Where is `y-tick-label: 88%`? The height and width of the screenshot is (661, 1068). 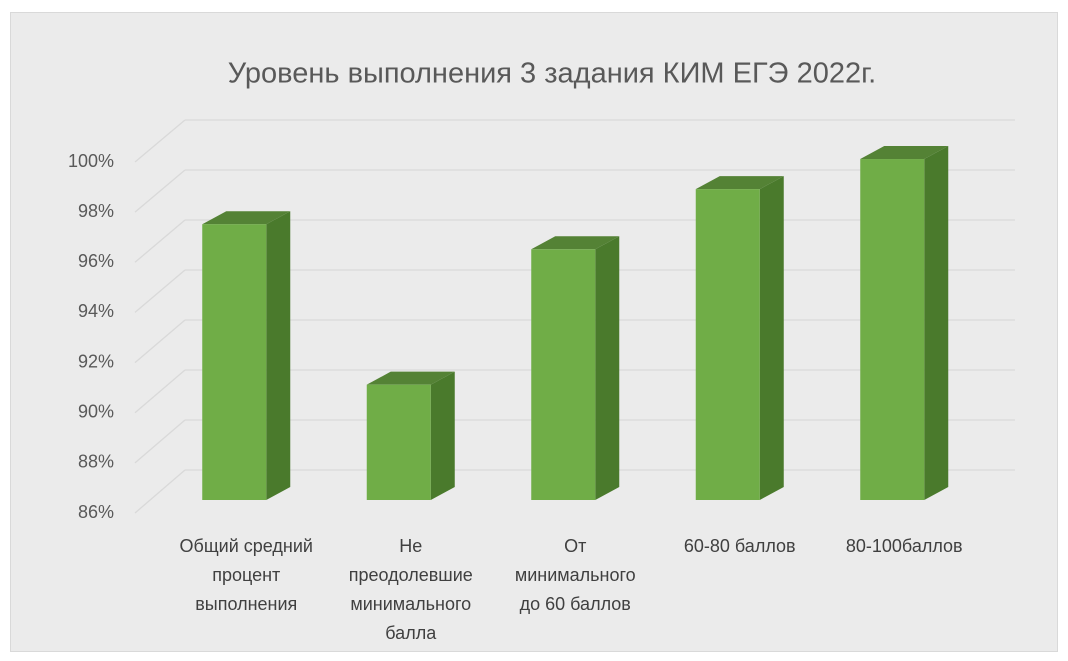
y-tick-label: 88% is located at coordinates (96, 462).